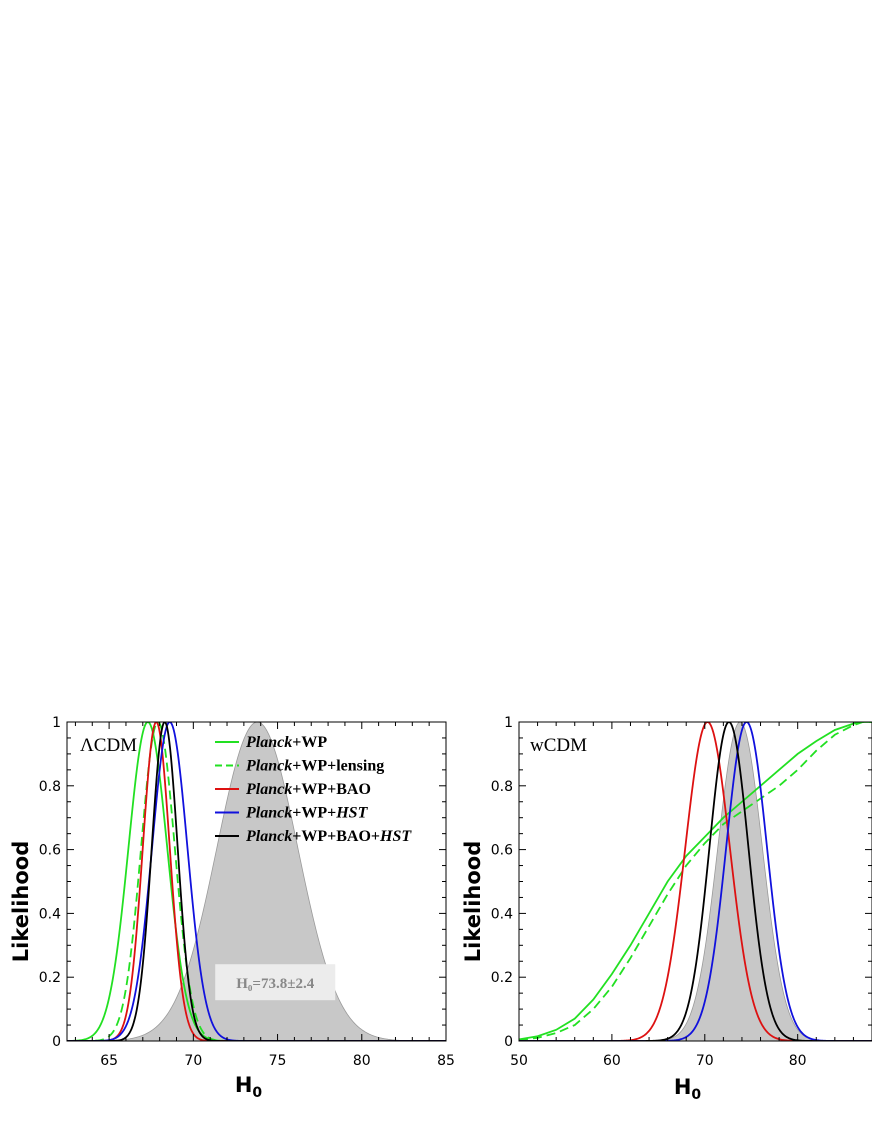 This screenshot has width=872, height=1128. Describe the element at coordinates (108, 745) in the screenshot. I see `model-label: ΛCDM` at that location.